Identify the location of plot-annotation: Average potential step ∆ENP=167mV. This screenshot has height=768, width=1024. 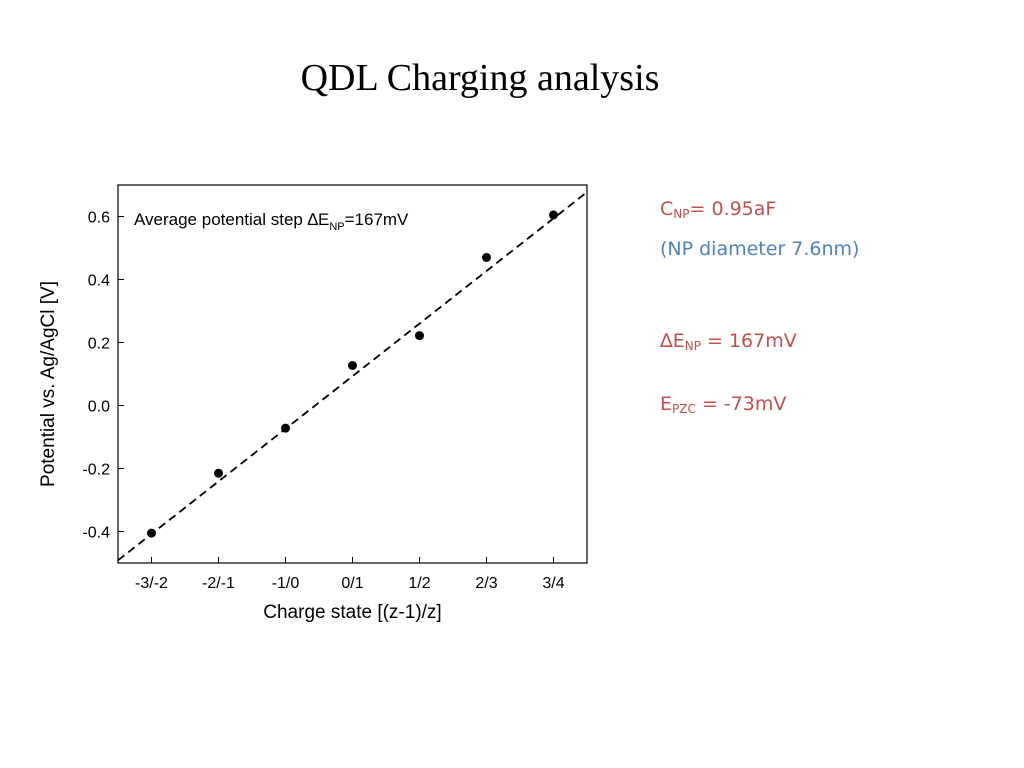
(271, 221).